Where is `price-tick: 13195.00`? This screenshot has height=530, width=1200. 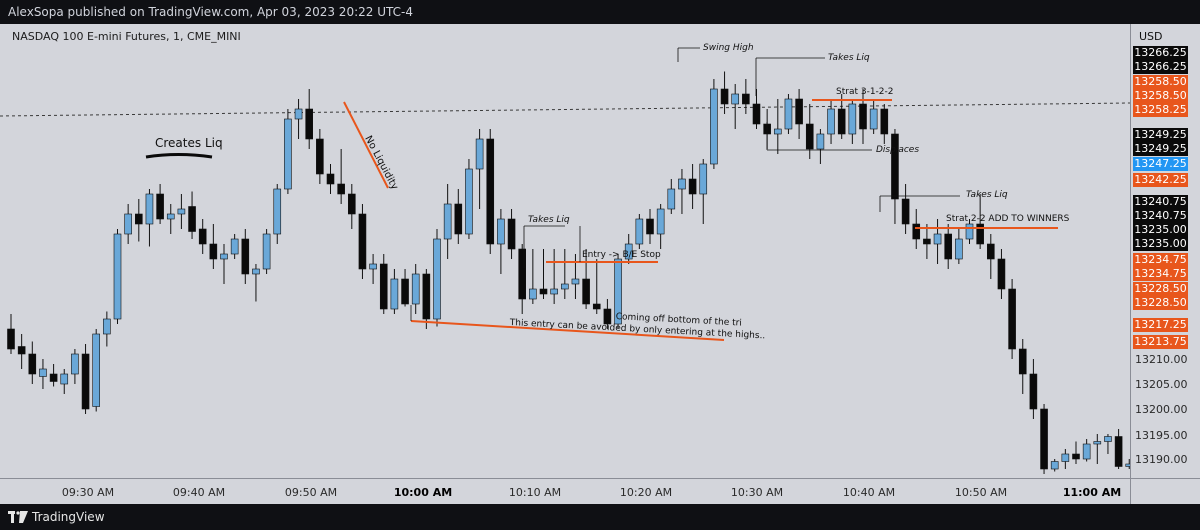
price-tick: 13195.00 is located at coordinates (1161, 435).